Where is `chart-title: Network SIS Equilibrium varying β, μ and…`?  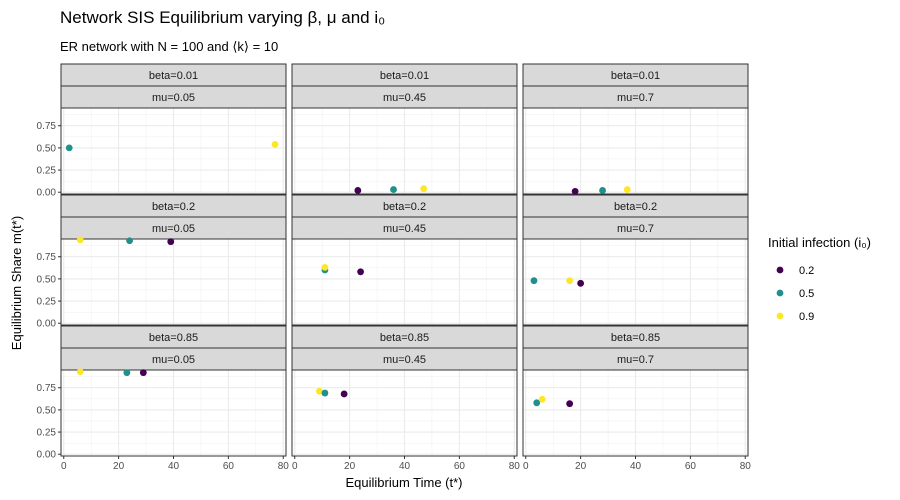 chart-title: Network SIS Equilibrium varying β, μ and… is located at coordinates (222, 17).